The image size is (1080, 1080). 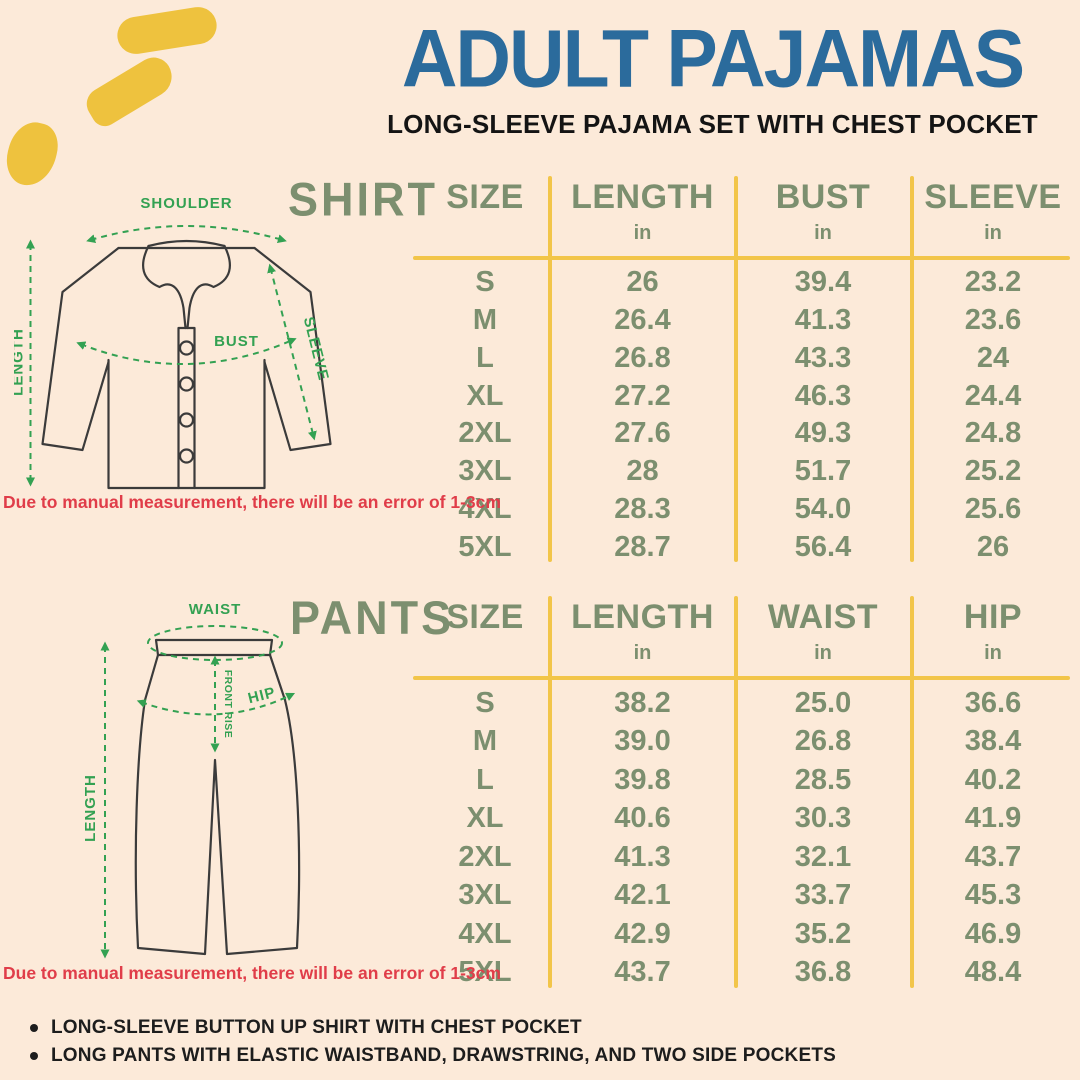 I want to click on length-cell: 26.8, so click(x=642, y=357).